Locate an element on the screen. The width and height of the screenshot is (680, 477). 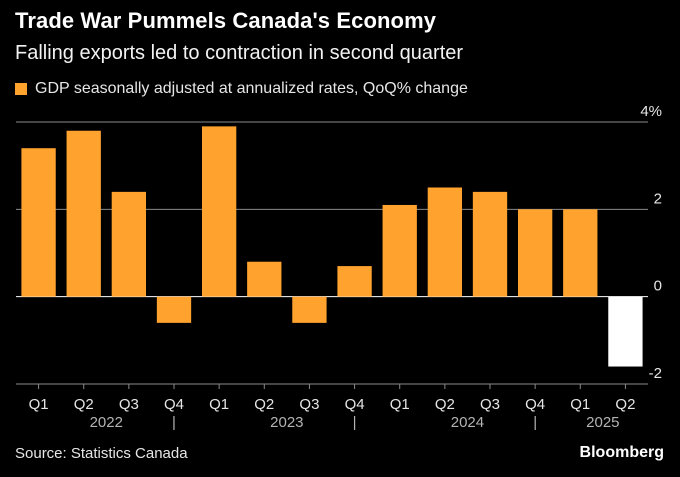
year-label: 2022 is located at coordinates (106, 422).